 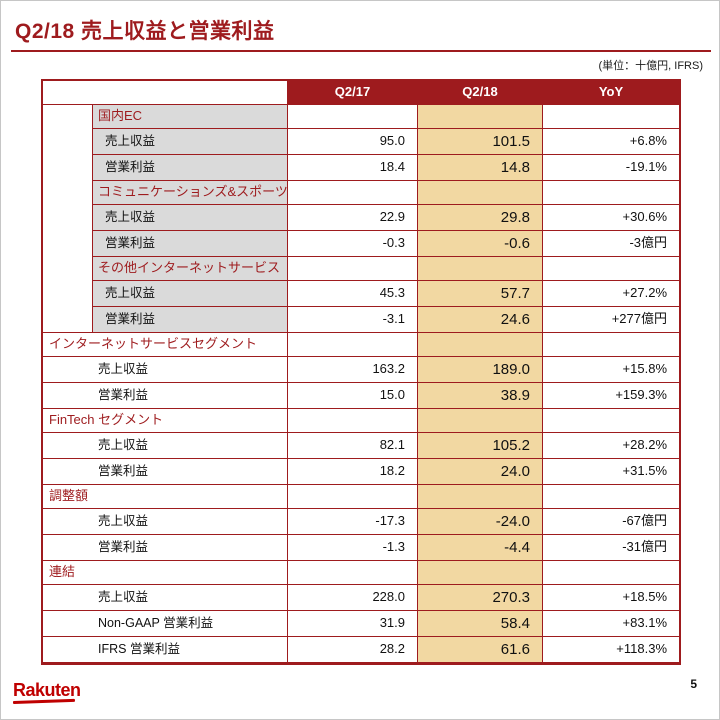 I want to click on value-q217: 95.0, so click(x=353, y=142).